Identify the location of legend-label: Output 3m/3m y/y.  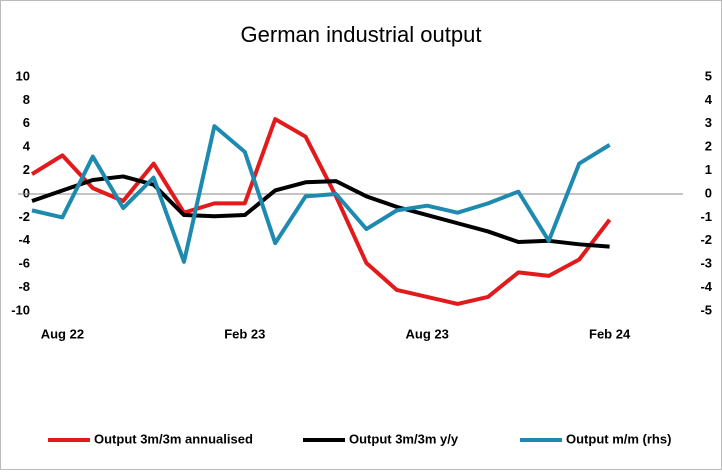
(404, 438).